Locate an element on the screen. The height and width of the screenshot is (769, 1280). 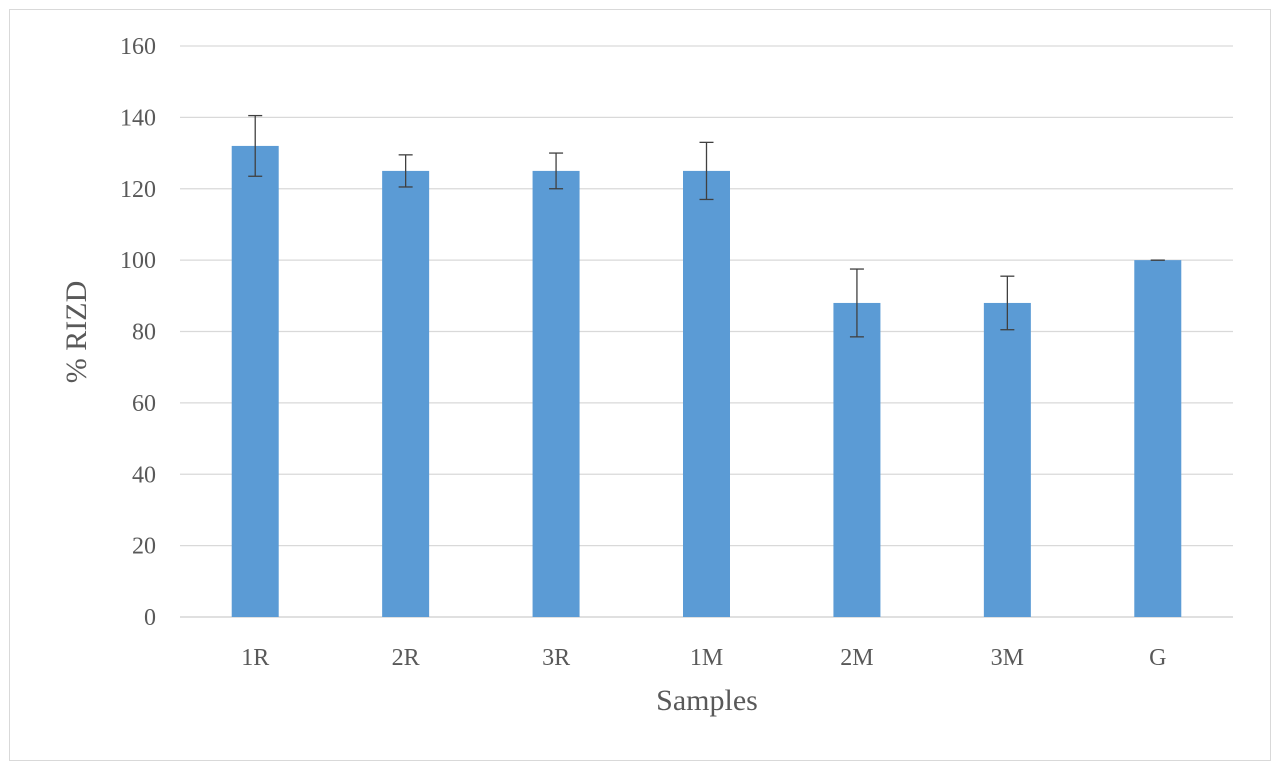
x-tick-label: 3R is located at coordinates (556, 658).